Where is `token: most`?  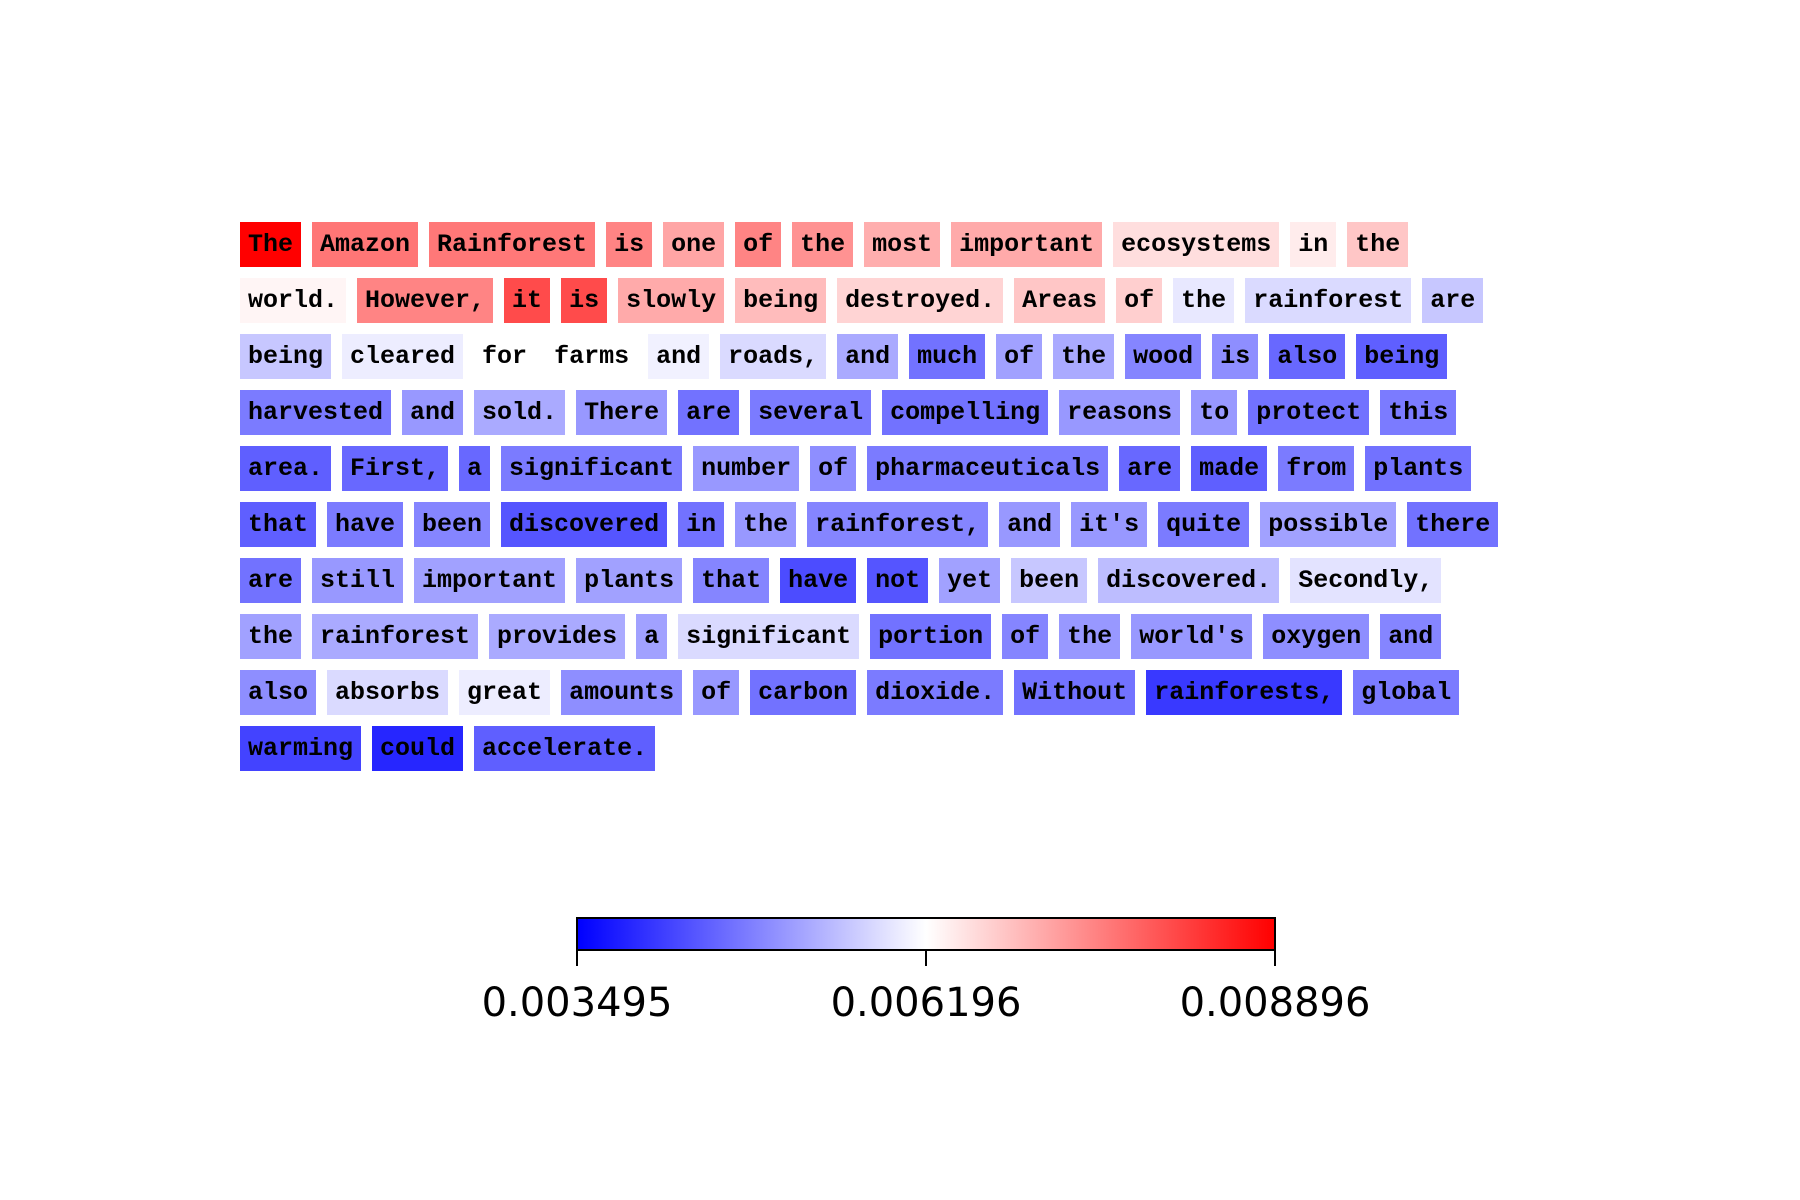
token: most is located at coordinates (902, 244).